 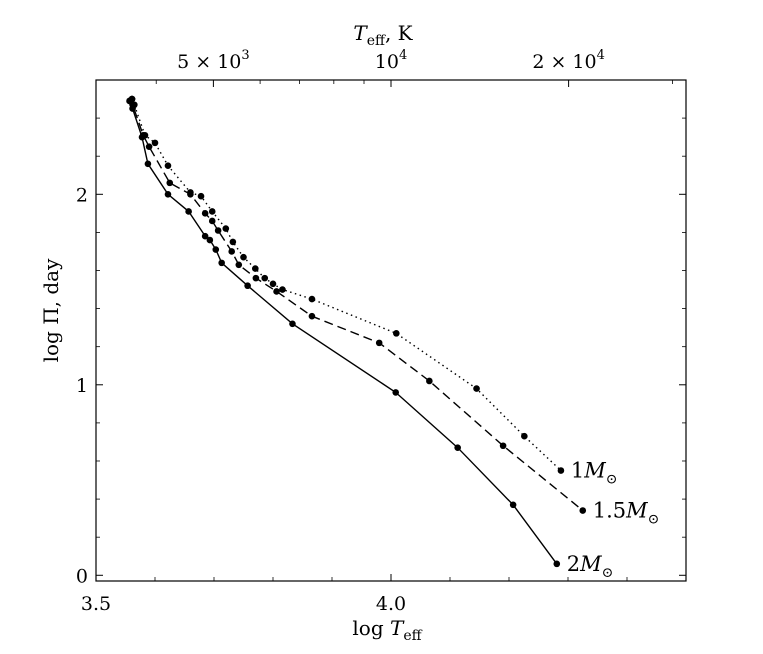 What do you see at coordinates (391, 60) in the screenshot?
I see `top-tick-label: 104` at bounding box center [391, 60].